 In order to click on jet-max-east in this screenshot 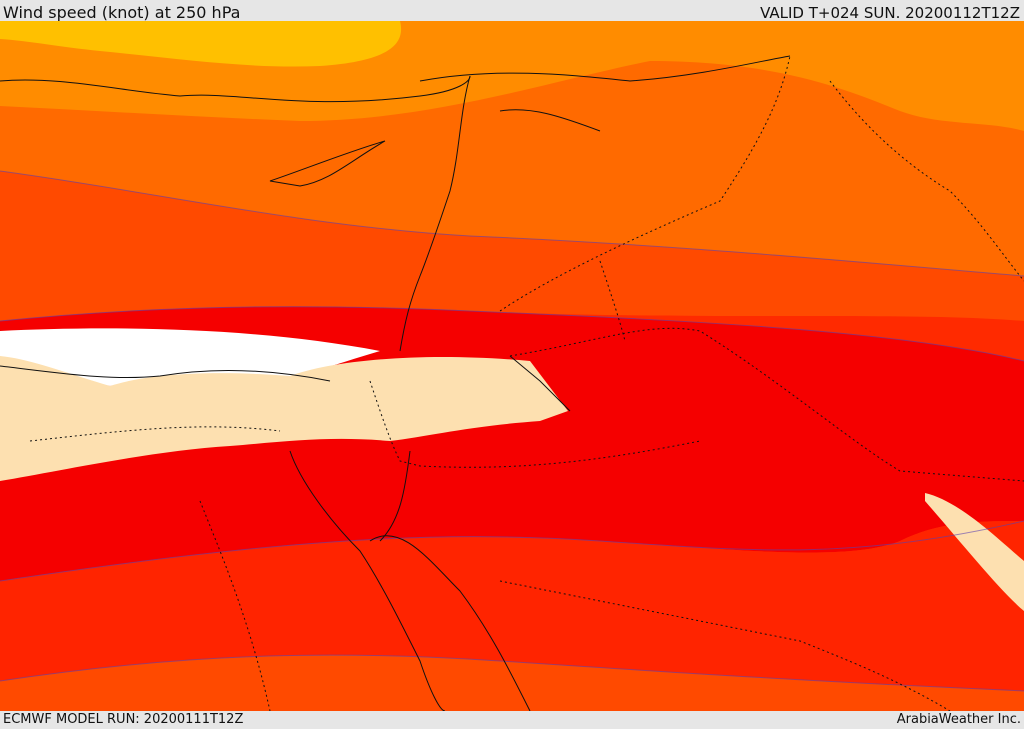, I will do `click(974, 552)`.